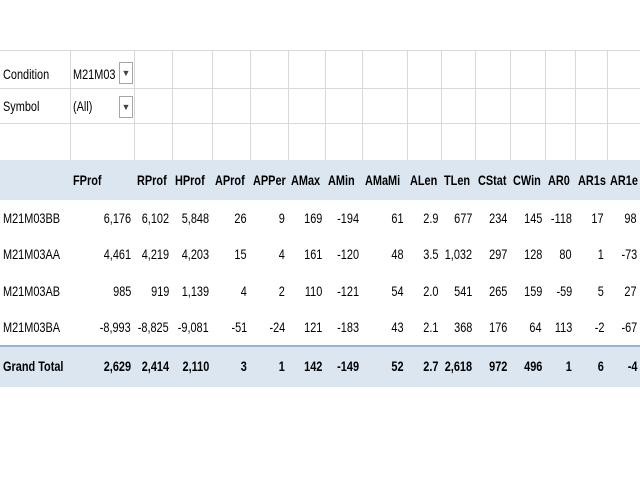 This screenshot has height=492, width=640. I want to click on cell-value: 9, so click(281, 218).